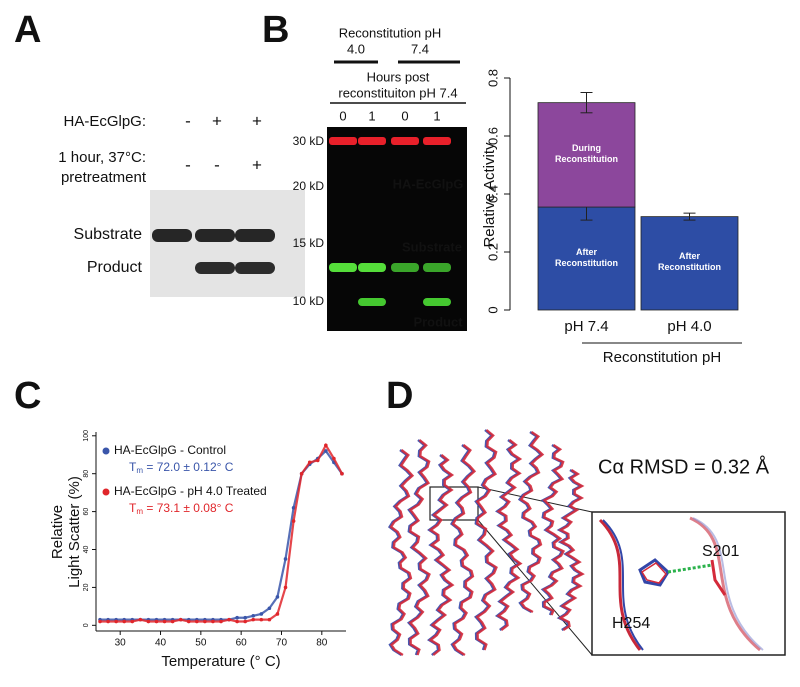  What do you see at coordinates (115, 267) in the screenshot?
I see `band-label: Product` at bounding box center [115, 267].